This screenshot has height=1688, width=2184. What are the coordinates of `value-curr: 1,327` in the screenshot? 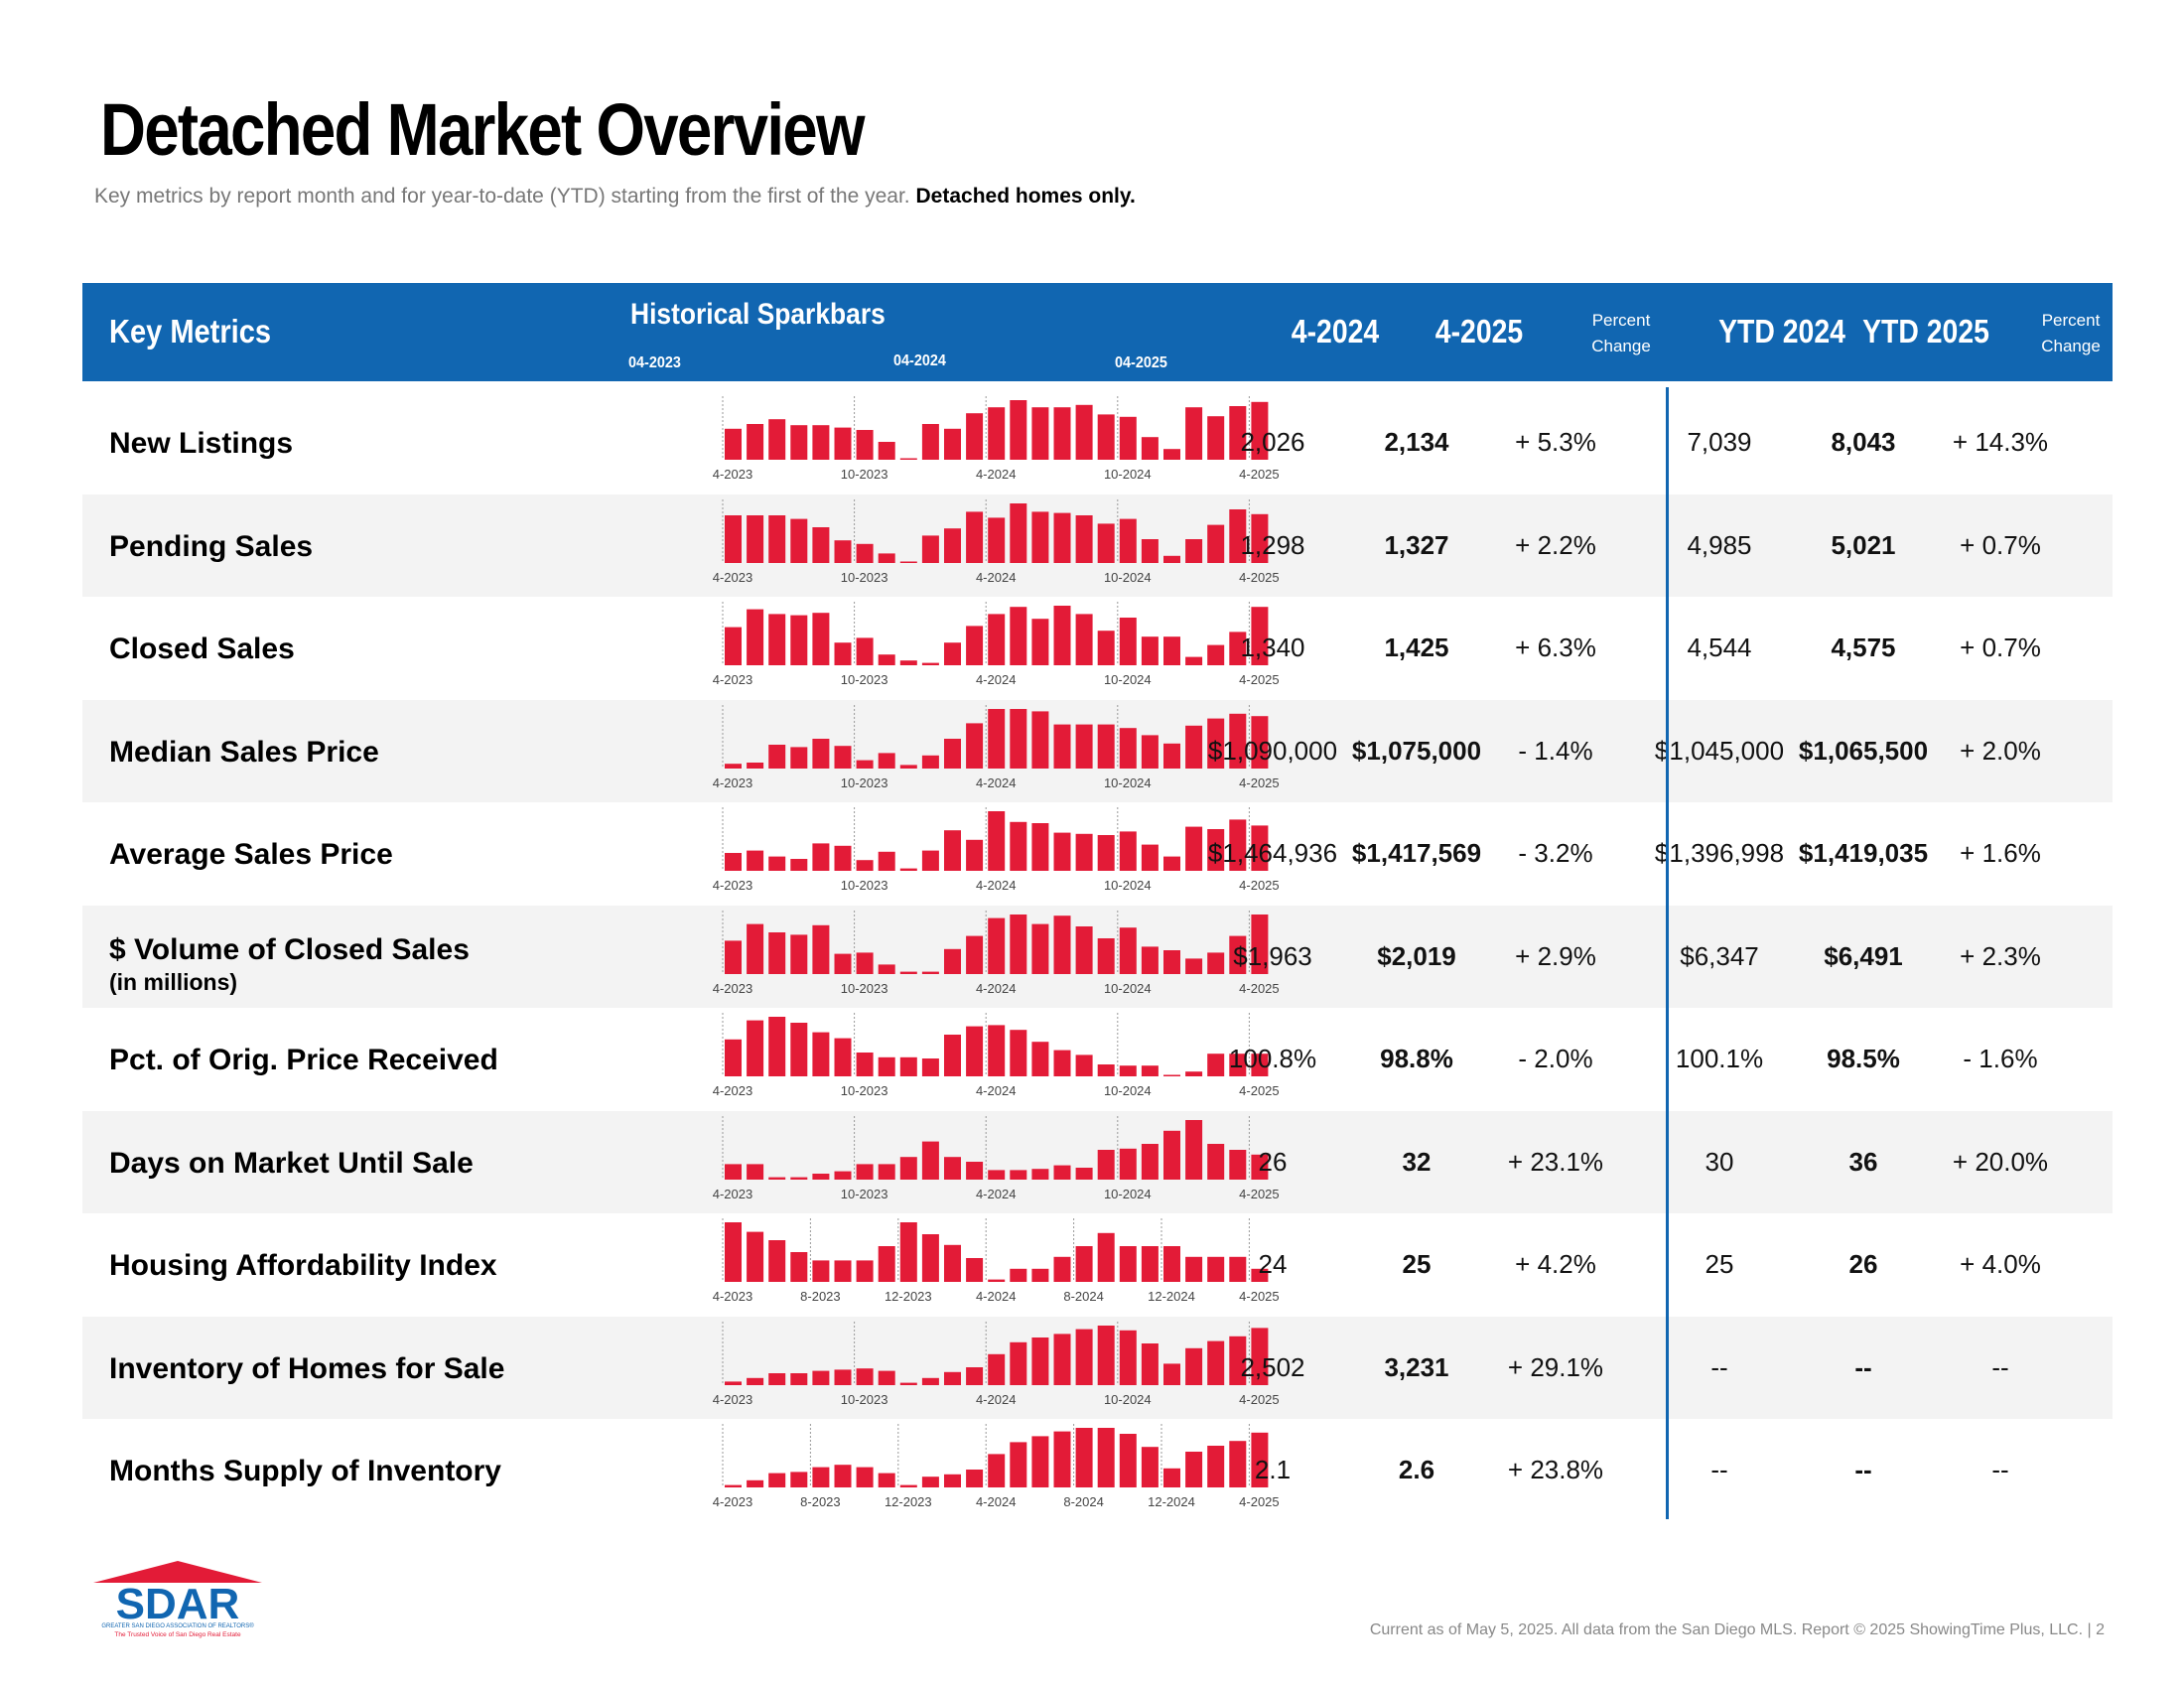 It's located at (1416, 544).